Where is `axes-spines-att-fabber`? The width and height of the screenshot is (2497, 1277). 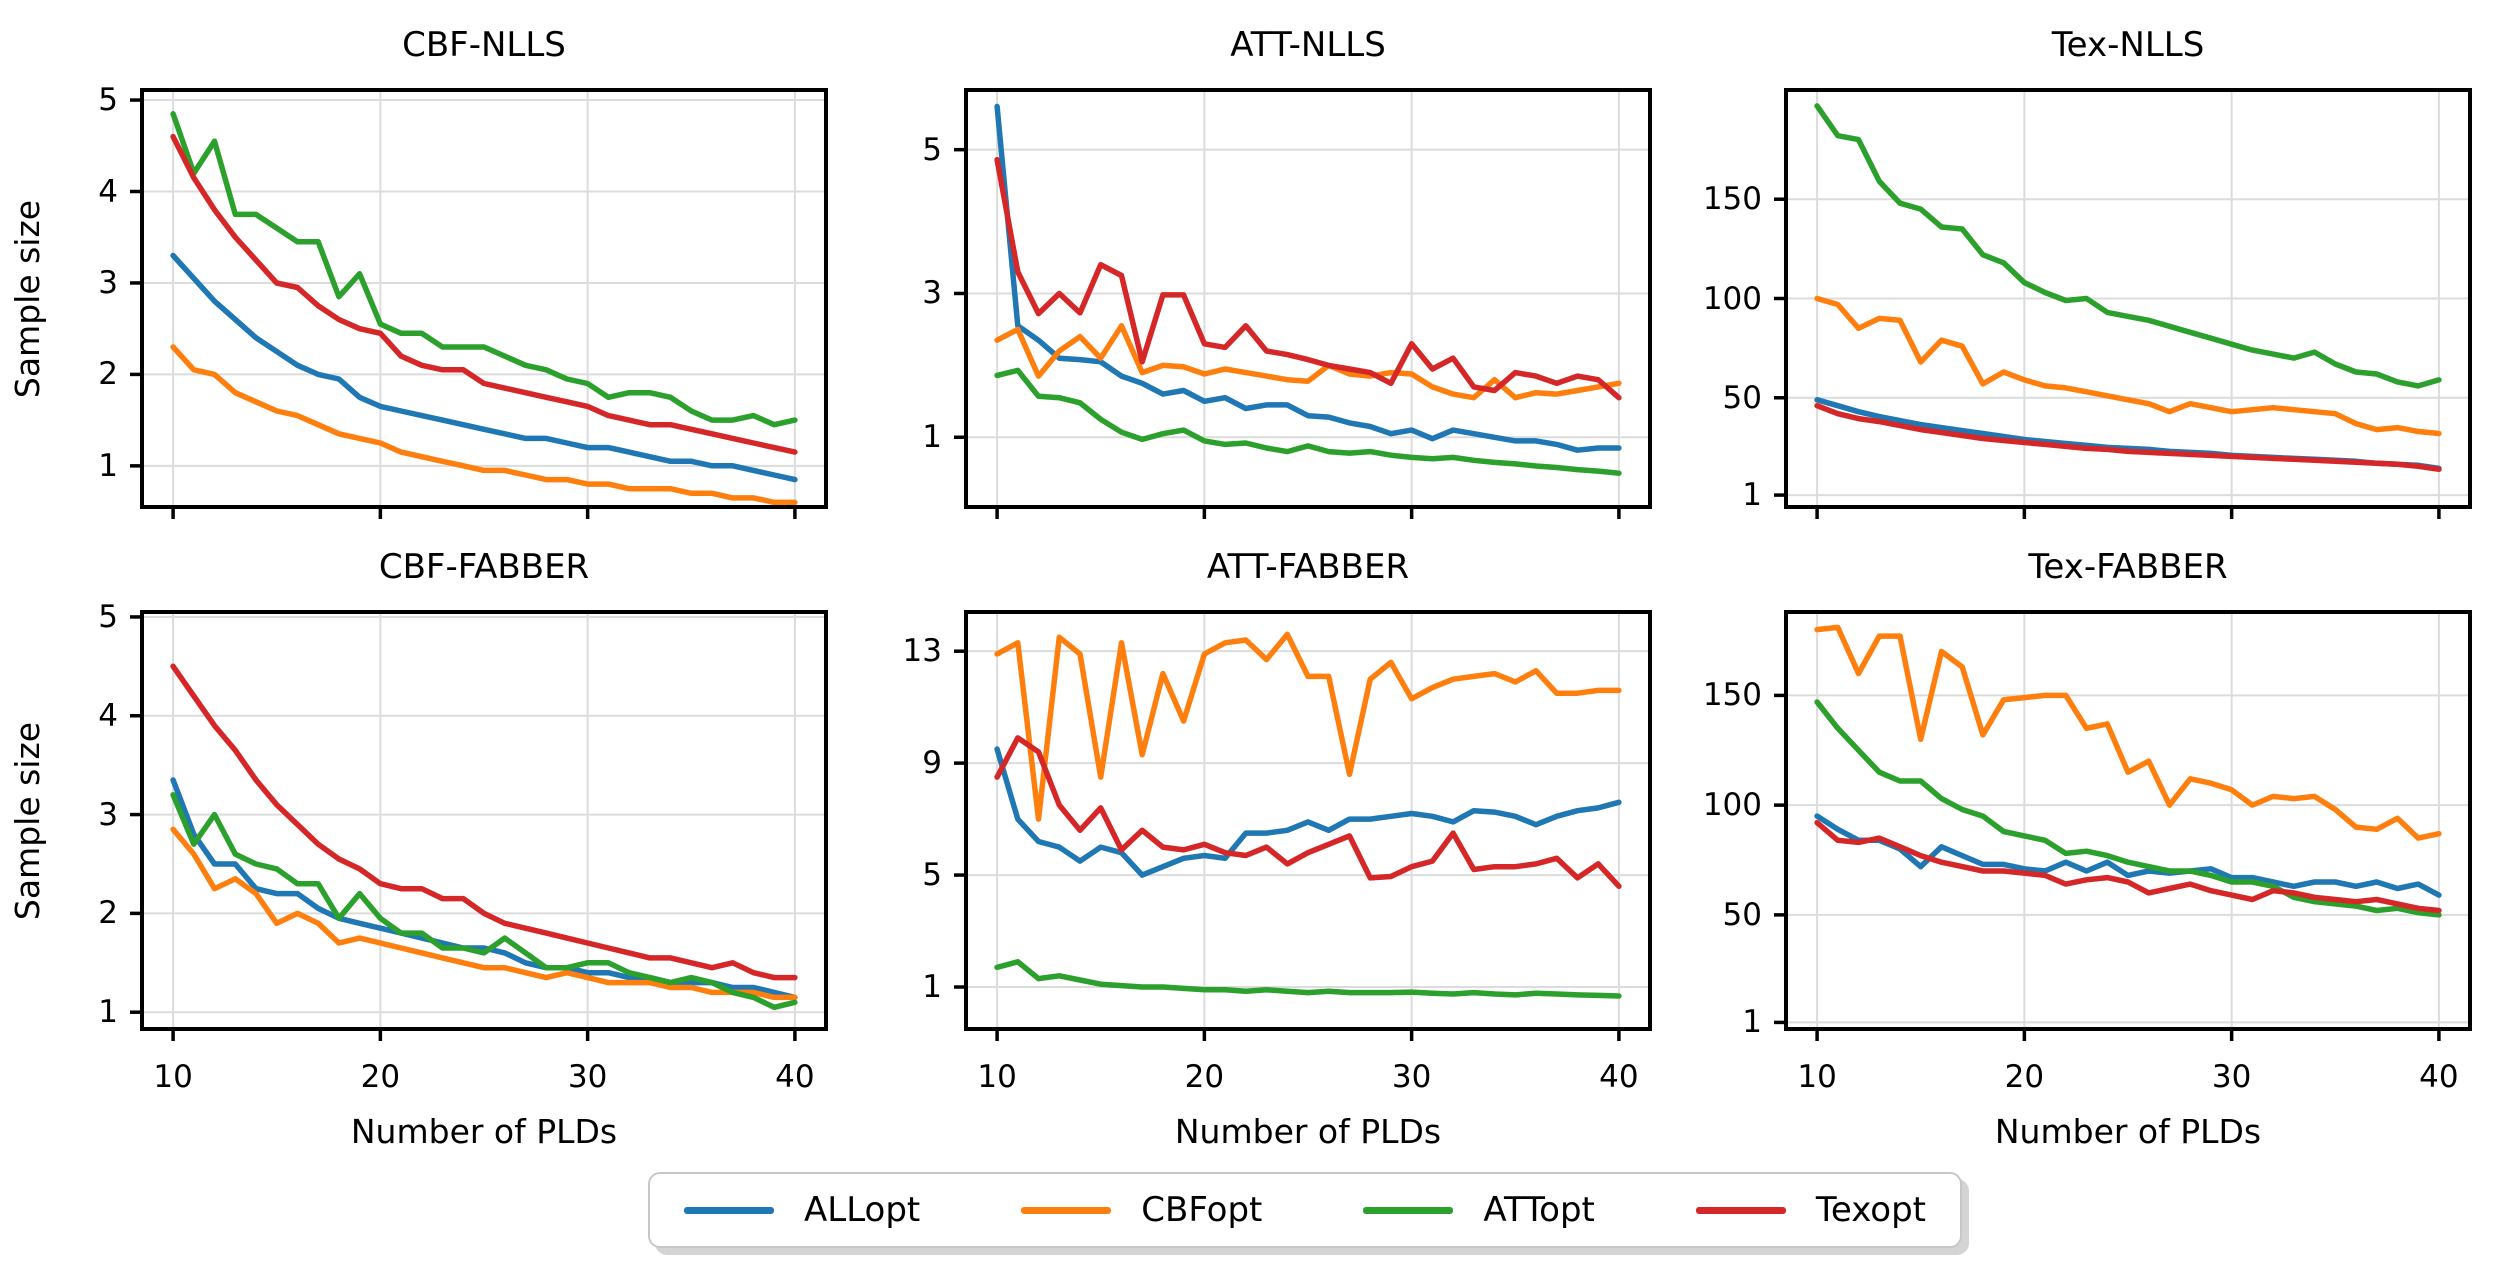
axes-spines-att-fabber is located at coordinates (1308, 820).